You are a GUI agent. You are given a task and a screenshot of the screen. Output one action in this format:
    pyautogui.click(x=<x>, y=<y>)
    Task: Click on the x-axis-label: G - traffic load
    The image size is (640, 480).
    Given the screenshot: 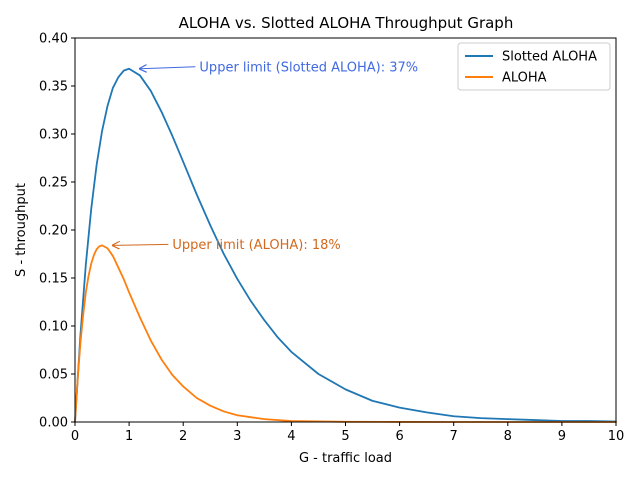 What is the action you would take?
    pyautogui.click(x=345, y=458)
    